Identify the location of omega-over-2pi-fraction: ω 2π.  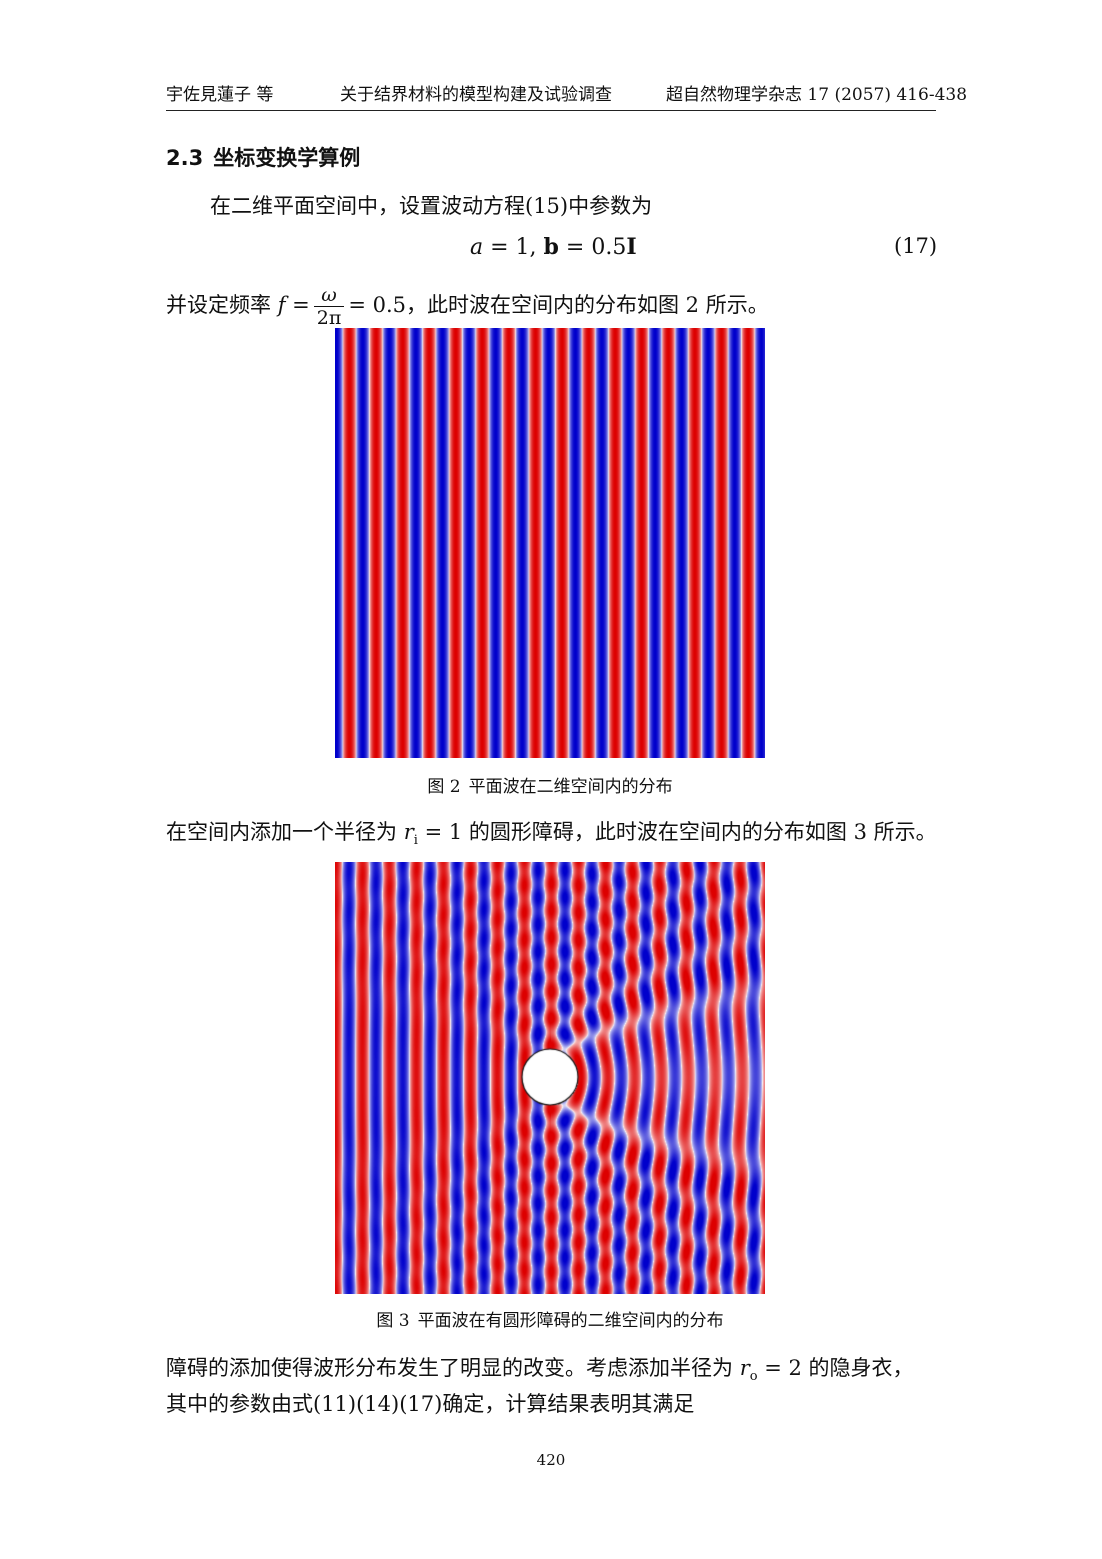
(329, 306).